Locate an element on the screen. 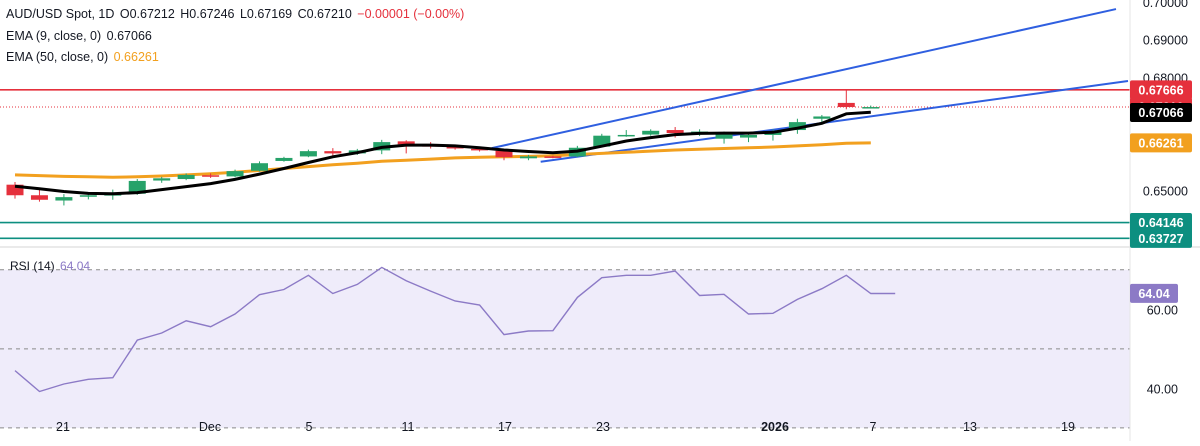 This screenshot has height=446, width=1200. x-tick-label: 23 is located at coordinates (603, 427).